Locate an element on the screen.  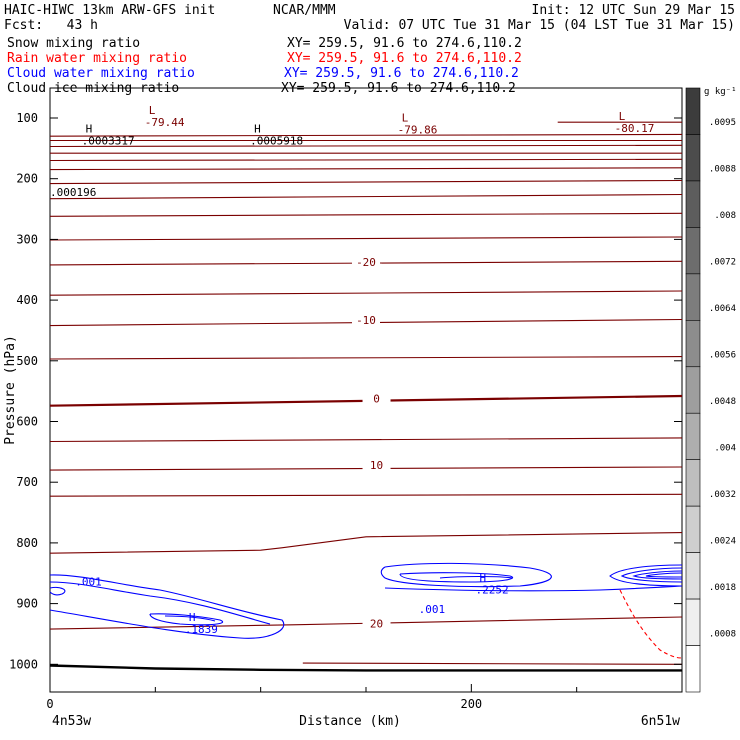
colorbar-tick-label: .0032 is located at coordinates (722, 495).